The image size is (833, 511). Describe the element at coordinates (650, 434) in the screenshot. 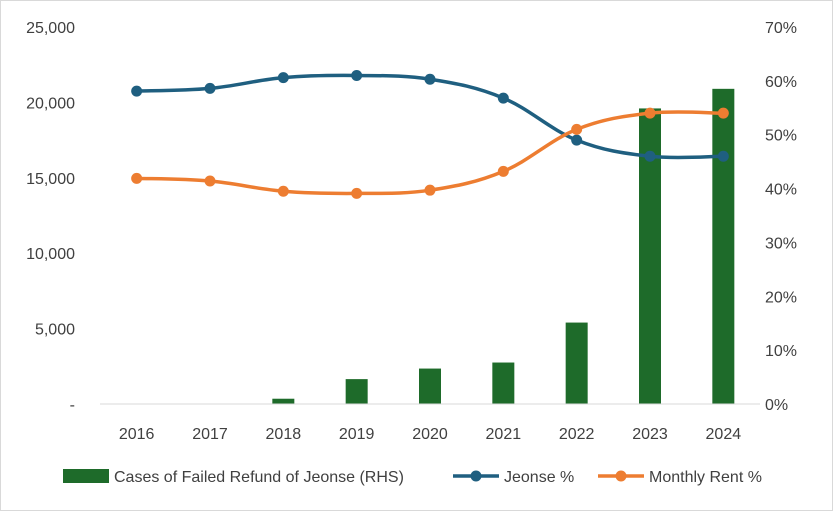

I see `x-tick-label: 2023` at that location.